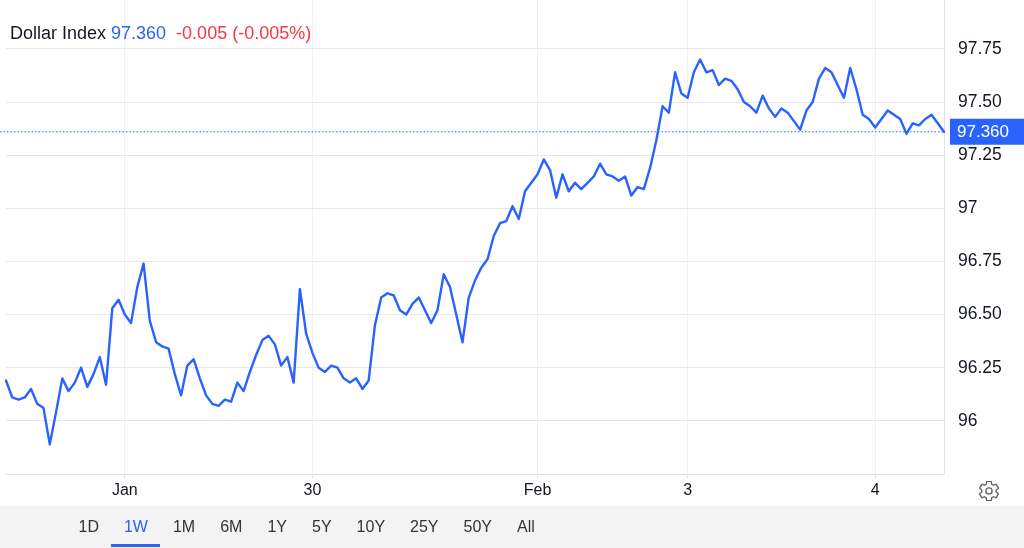 The width and height of the screenshot is (1024, 548). I want to click on text: 6M, so click(231, 527).